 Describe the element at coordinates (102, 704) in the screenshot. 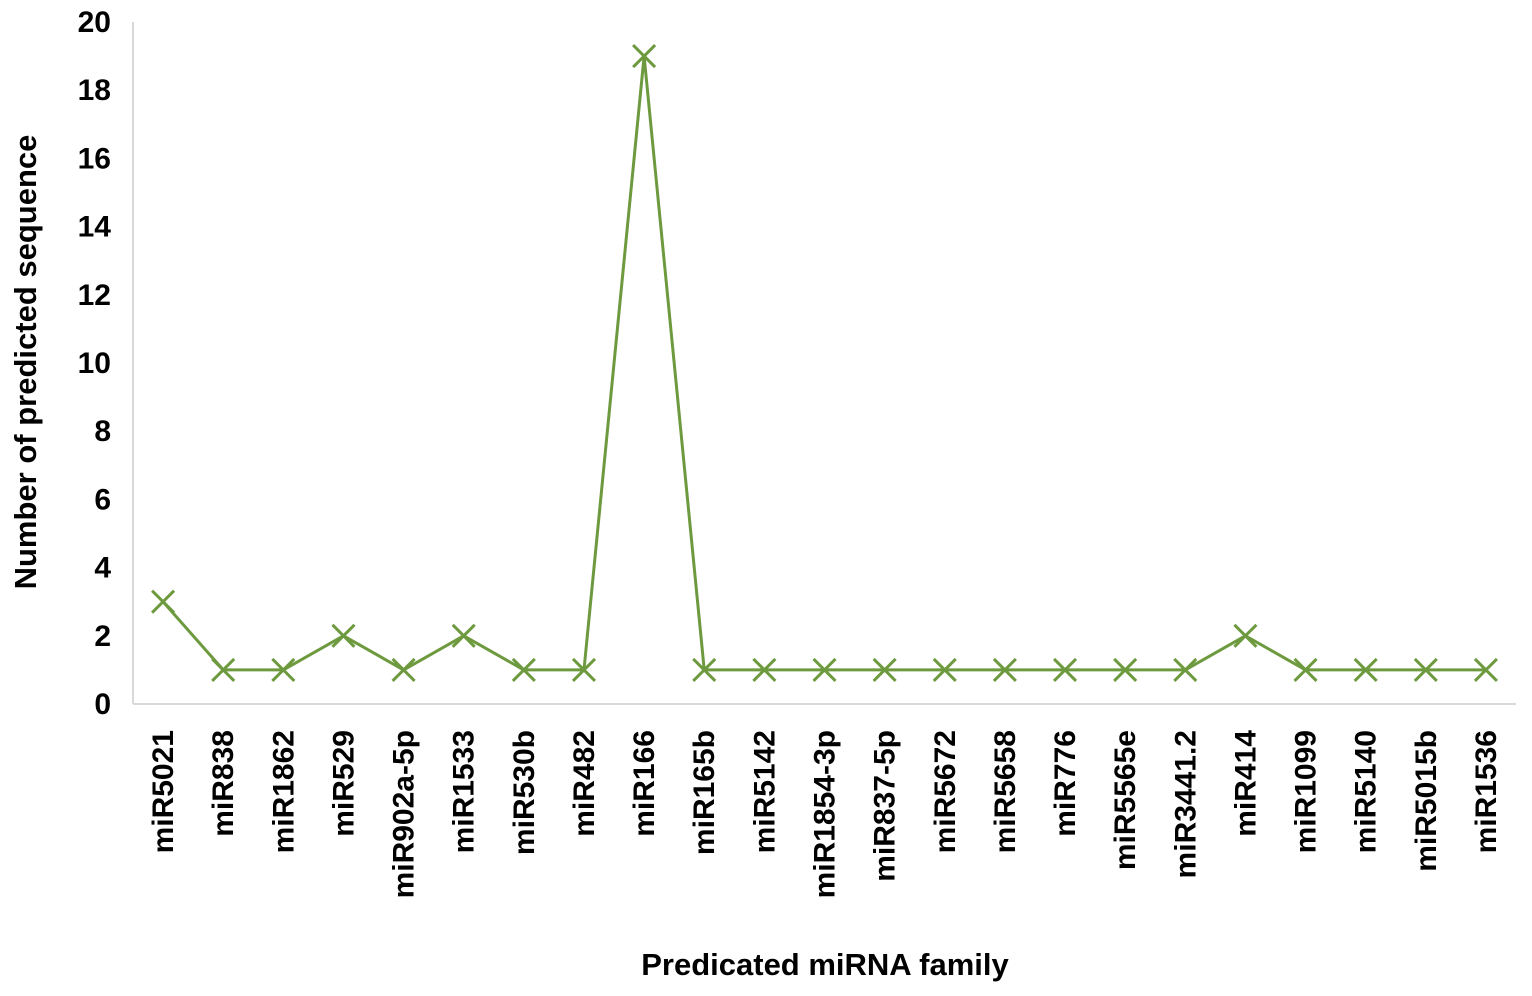

I see `y-tick-label: 0` at that location.